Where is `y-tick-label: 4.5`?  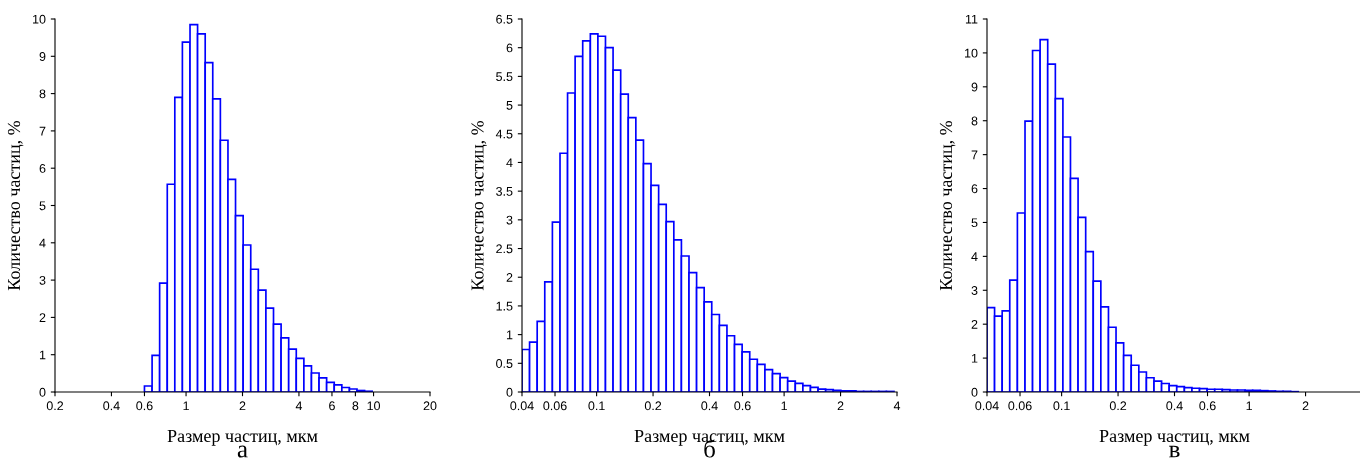
y-tick-label: 4.5 is located at coordinates (504, 134).